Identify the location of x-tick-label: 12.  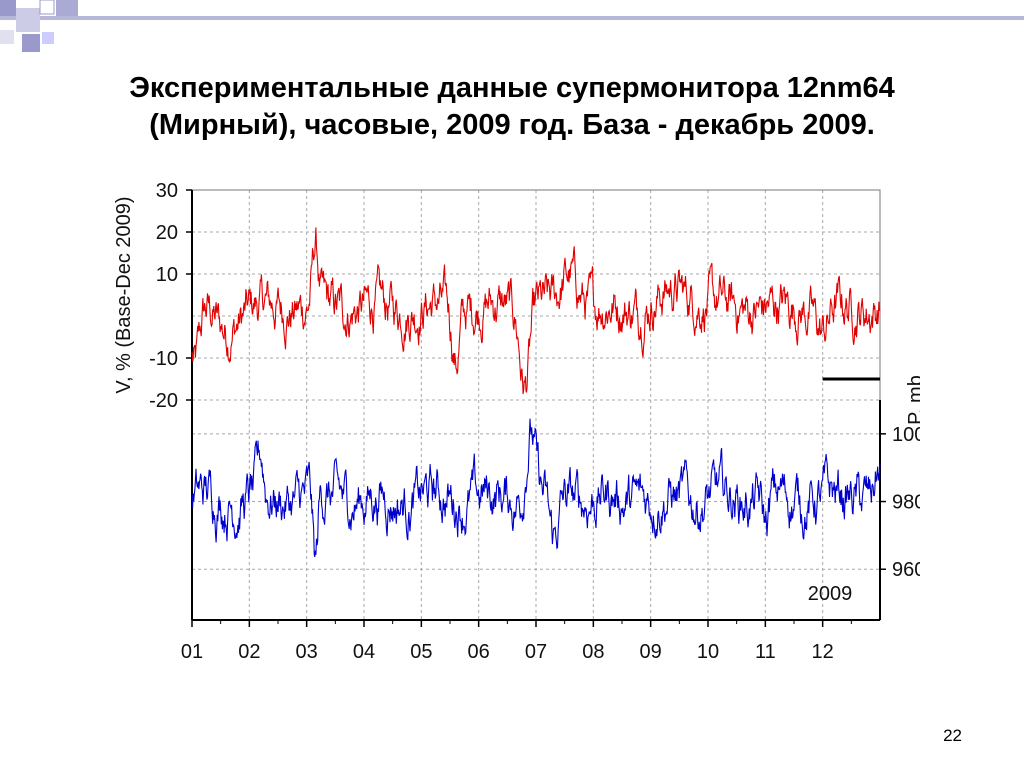
(823, 652).